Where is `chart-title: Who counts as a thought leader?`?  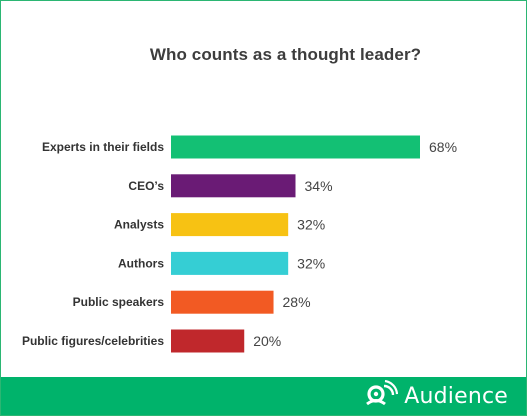 chart-title: Who counts as a thought leader? is located at coordinates (285, 54).